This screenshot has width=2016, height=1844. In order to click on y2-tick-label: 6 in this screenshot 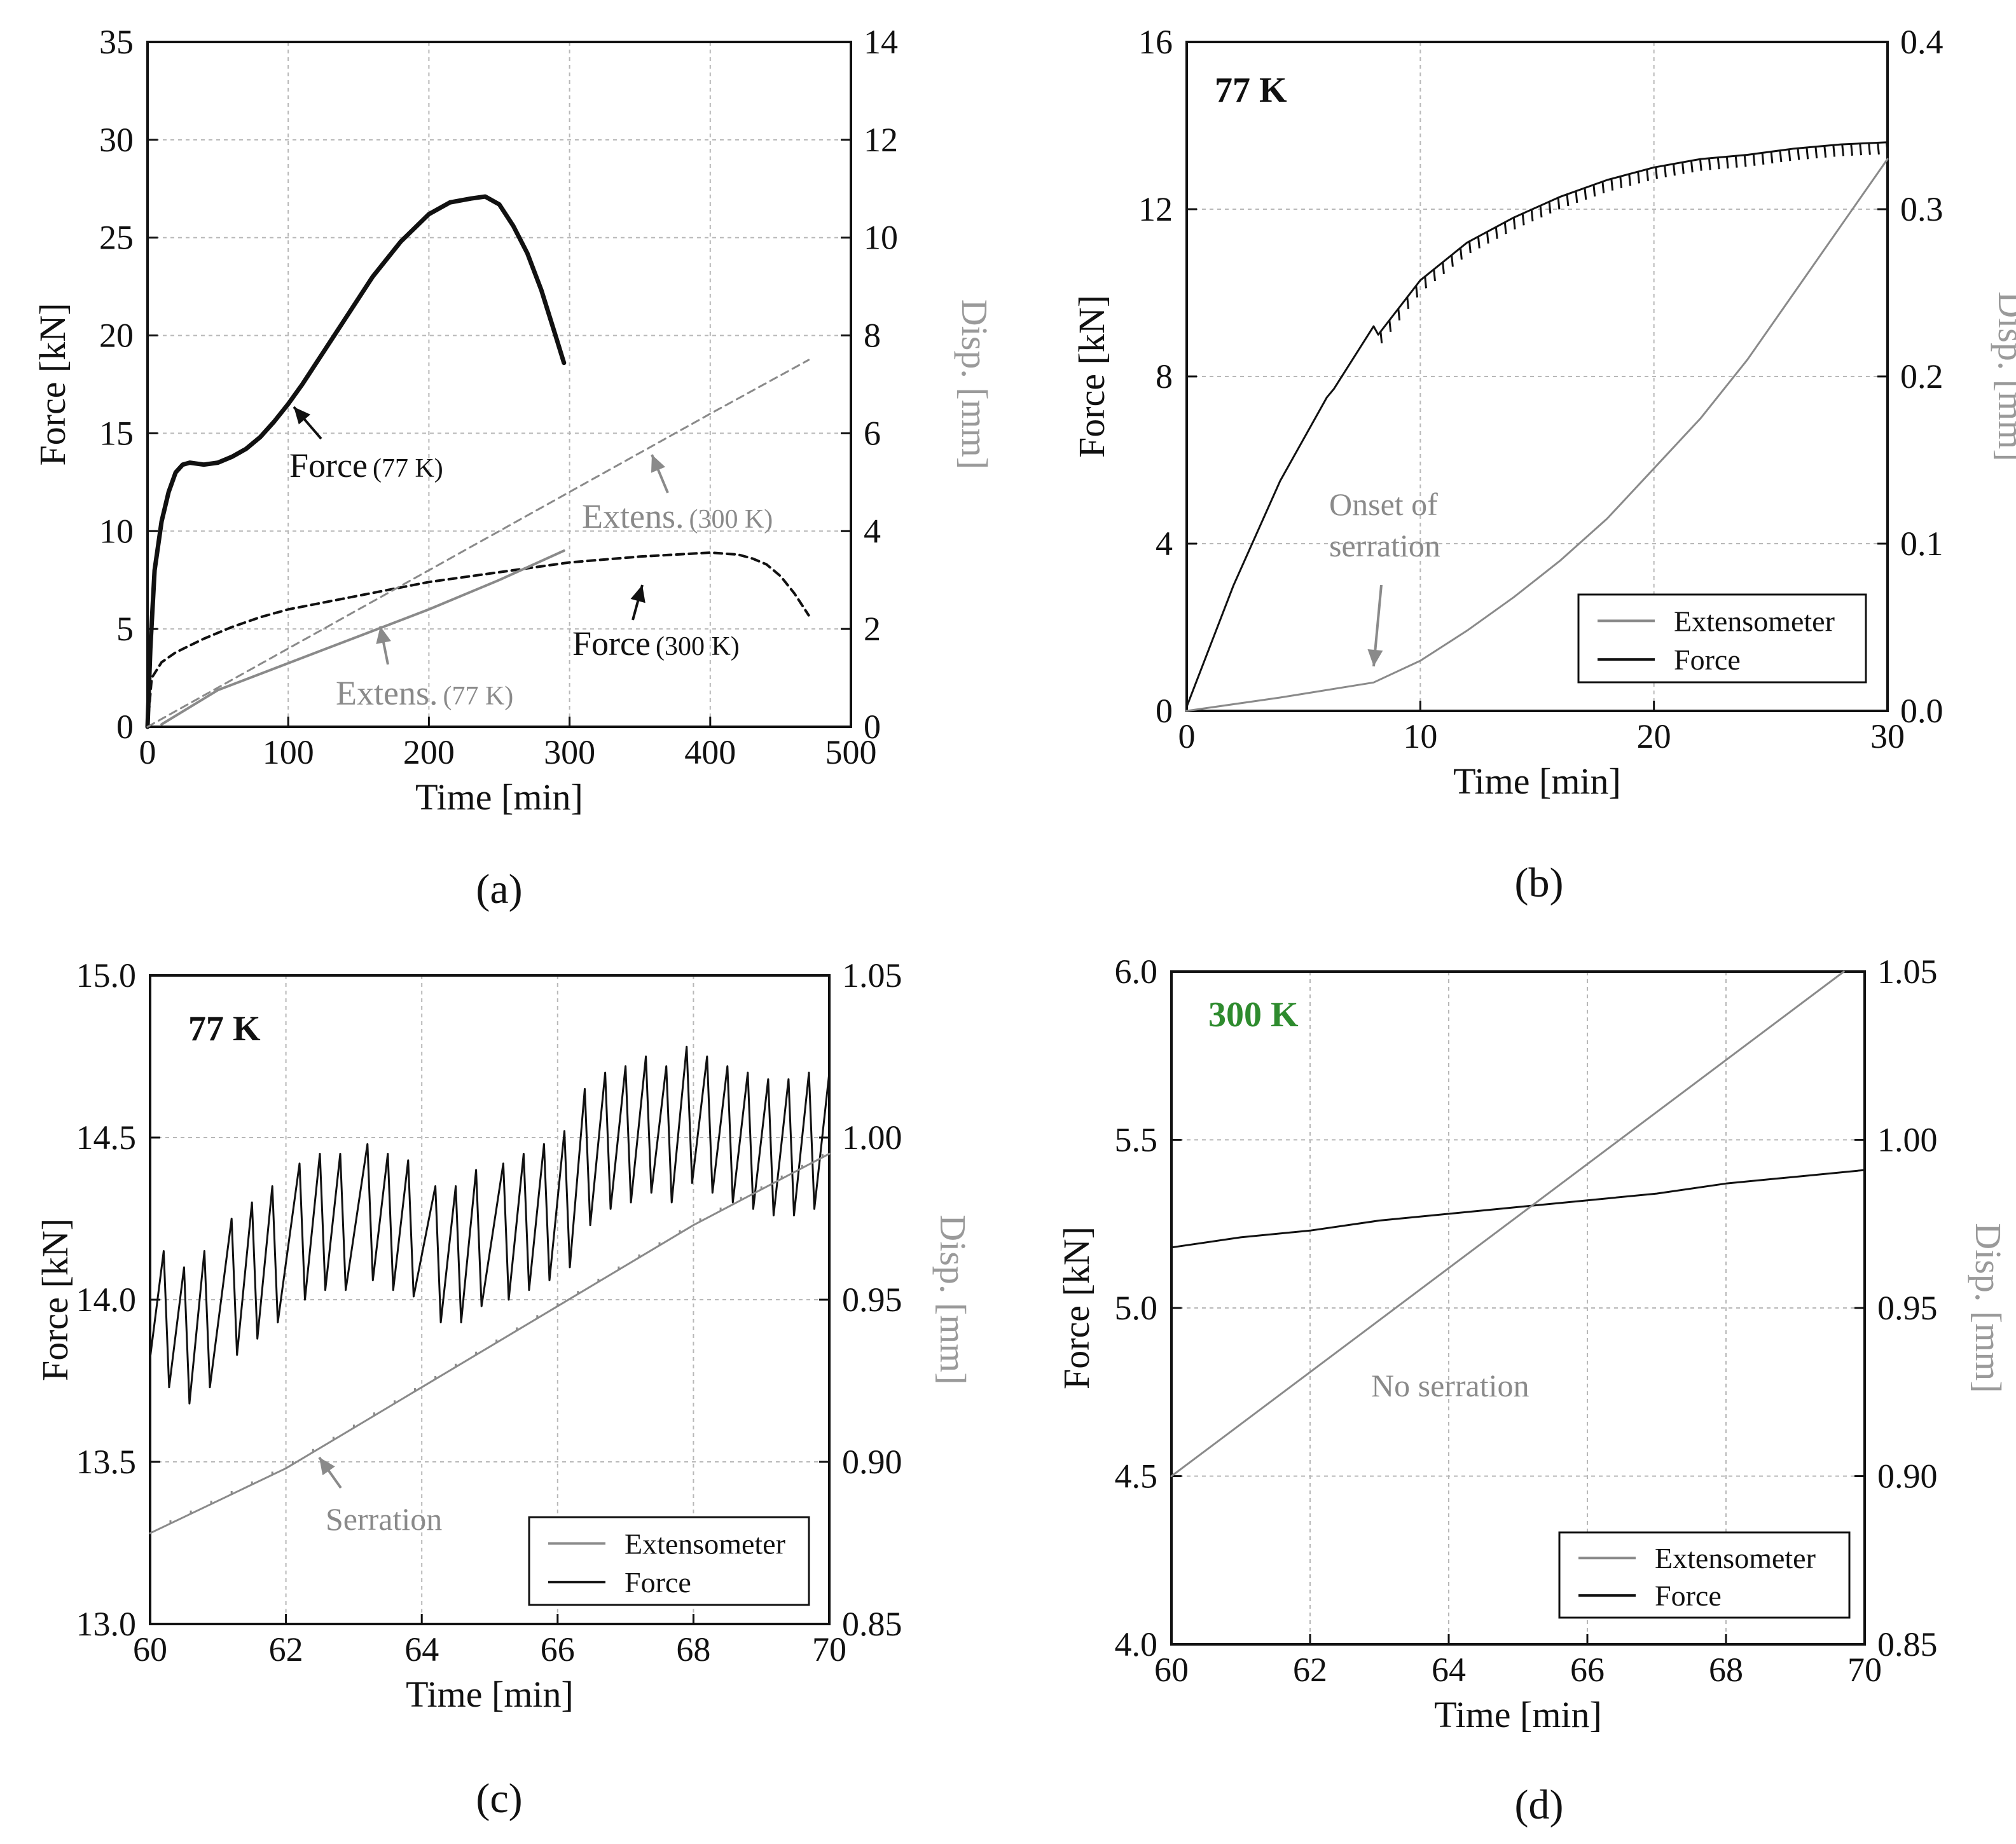, I will do `click(872, 433)`.